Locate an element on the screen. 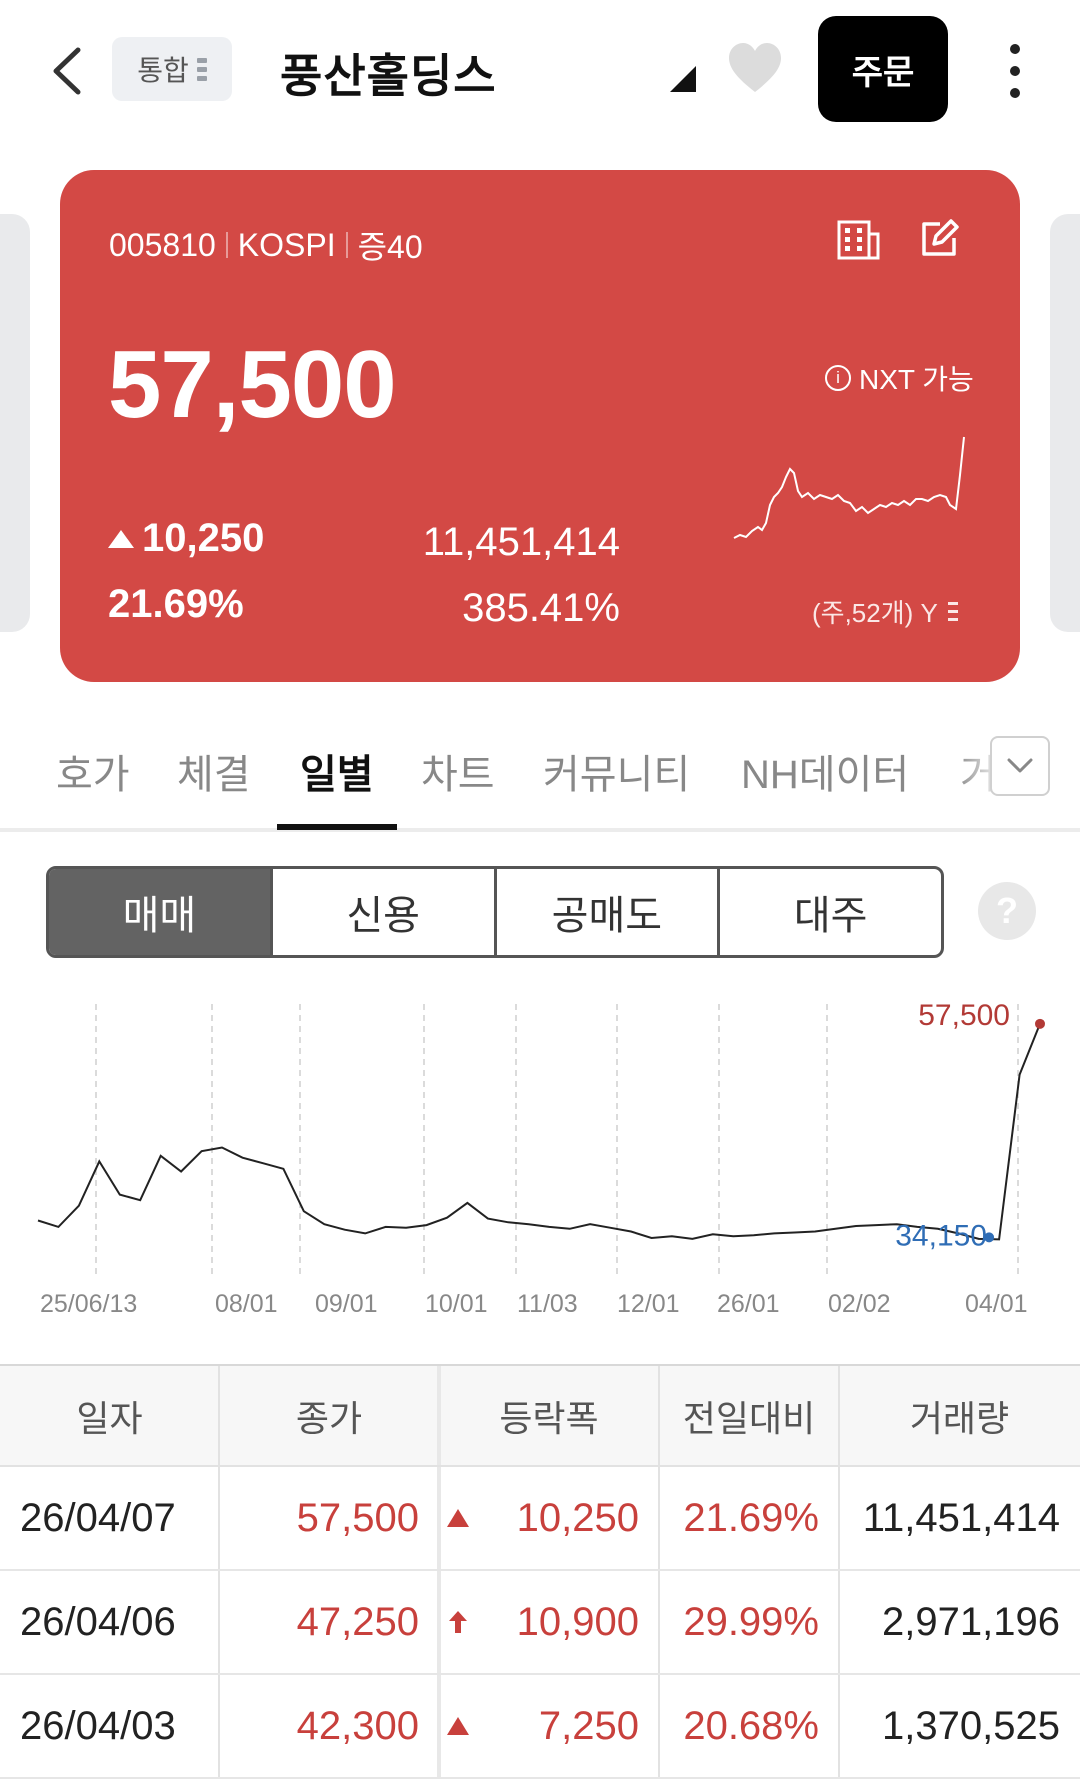 Image resolution: width=1080 pixels, height=1781 pixels. edit-icon is located at coordinates (939, 239).